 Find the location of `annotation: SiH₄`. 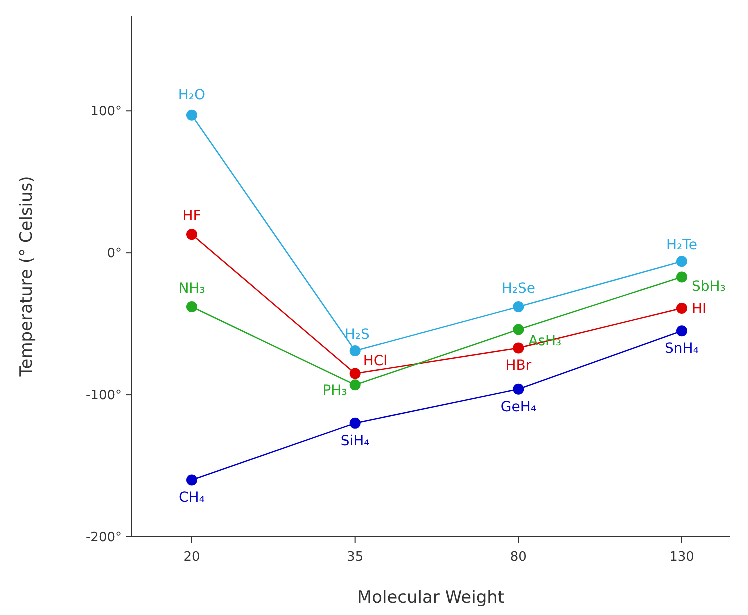

annotation: SiH₄ is located at coordinates (355, 441).